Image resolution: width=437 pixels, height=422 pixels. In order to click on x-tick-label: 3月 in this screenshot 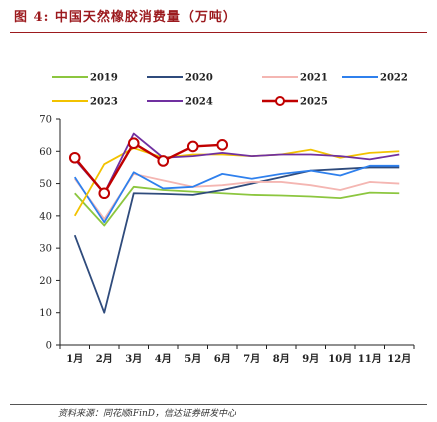, I will do `click(133, 359)`.